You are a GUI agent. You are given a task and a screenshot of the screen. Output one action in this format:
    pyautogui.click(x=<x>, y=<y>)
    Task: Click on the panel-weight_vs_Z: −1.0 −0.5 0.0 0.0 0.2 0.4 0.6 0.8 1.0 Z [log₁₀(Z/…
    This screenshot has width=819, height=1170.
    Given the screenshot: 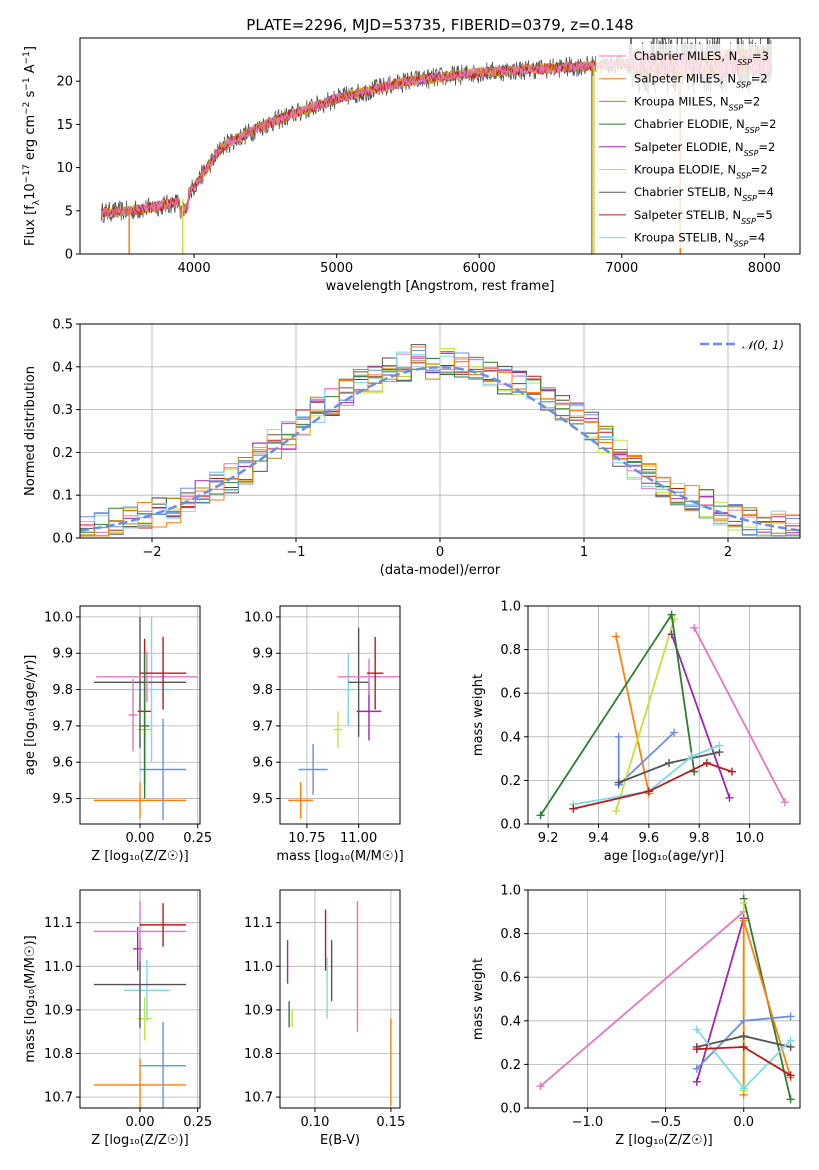 What is the action you would take?
    pyautogui.click(x=636, y=1016)
    